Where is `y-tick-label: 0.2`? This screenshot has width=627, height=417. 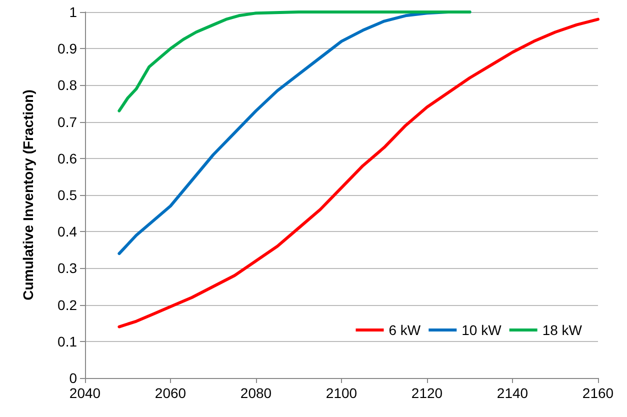
y-tick-label: 0.2 is located at coordinates (68, 304).